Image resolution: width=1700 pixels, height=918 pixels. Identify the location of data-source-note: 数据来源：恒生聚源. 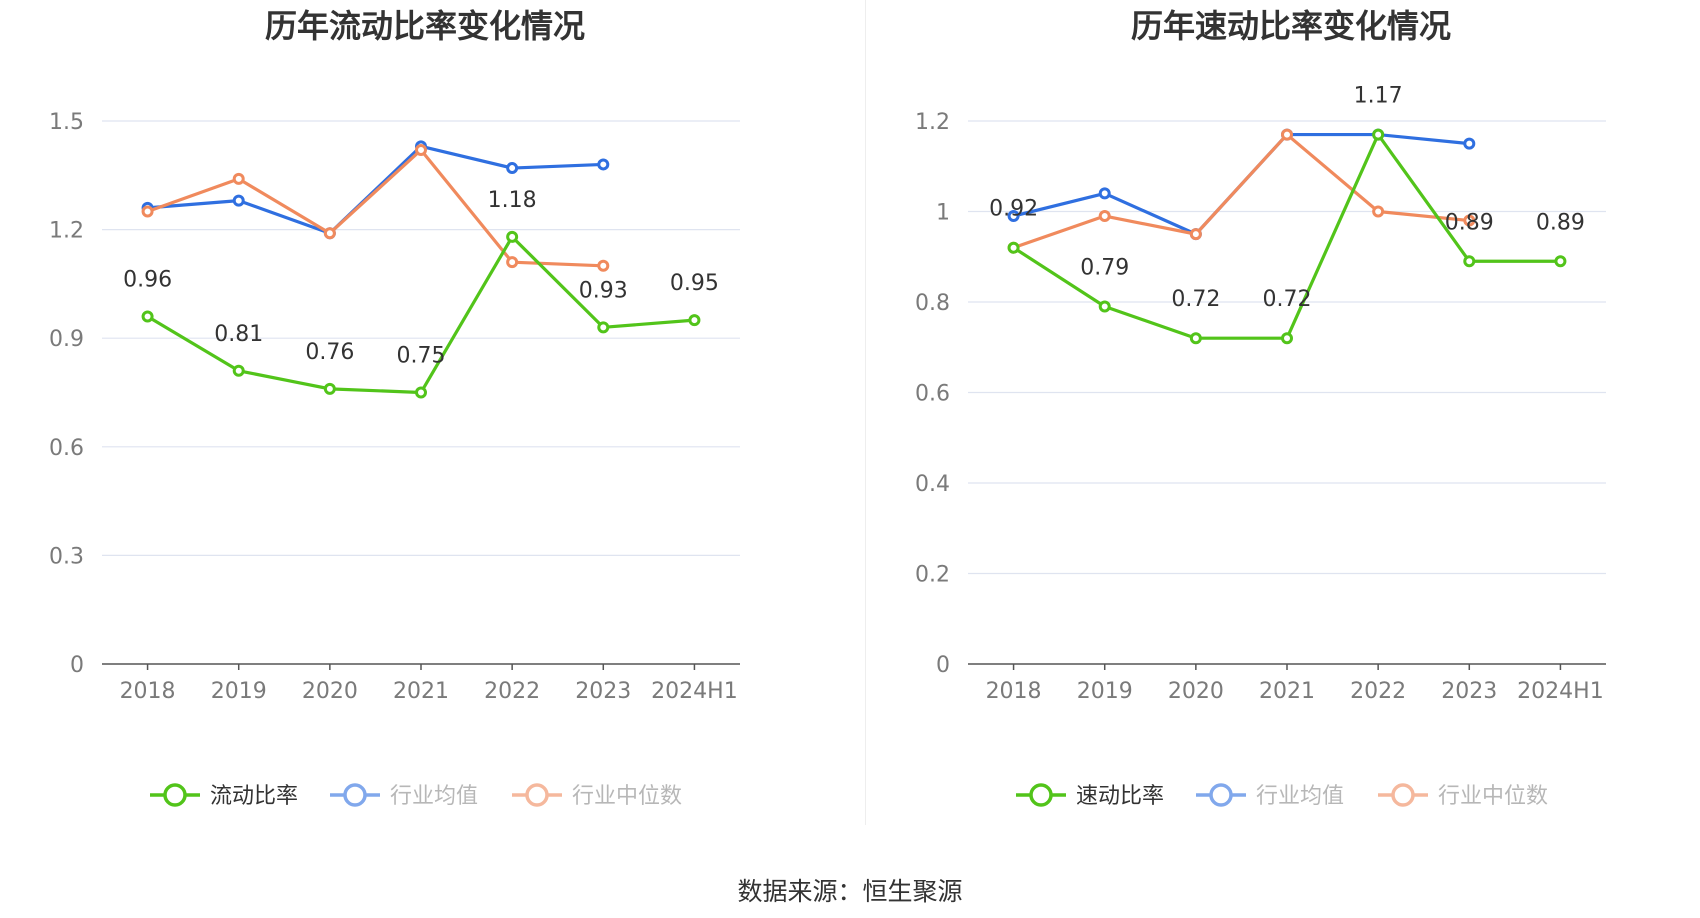
(850, 891).